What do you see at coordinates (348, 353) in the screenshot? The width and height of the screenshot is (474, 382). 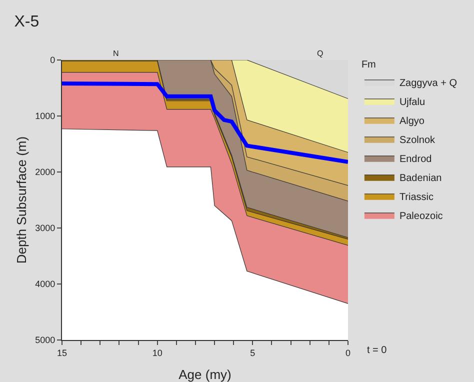 I see `x-tick-label: 0` at bounding box center [348, 353].